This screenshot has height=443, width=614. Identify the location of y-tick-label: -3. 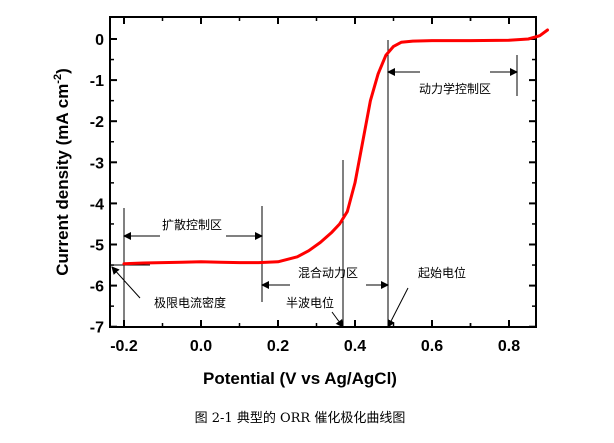
(97, 163).